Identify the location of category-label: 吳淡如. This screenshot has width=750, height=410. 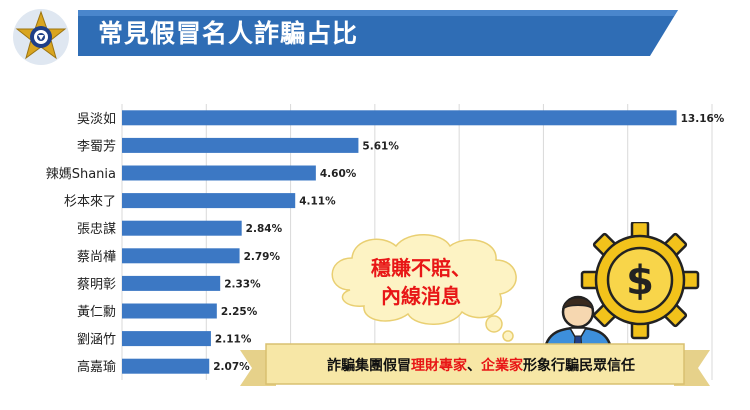
(96, 119).